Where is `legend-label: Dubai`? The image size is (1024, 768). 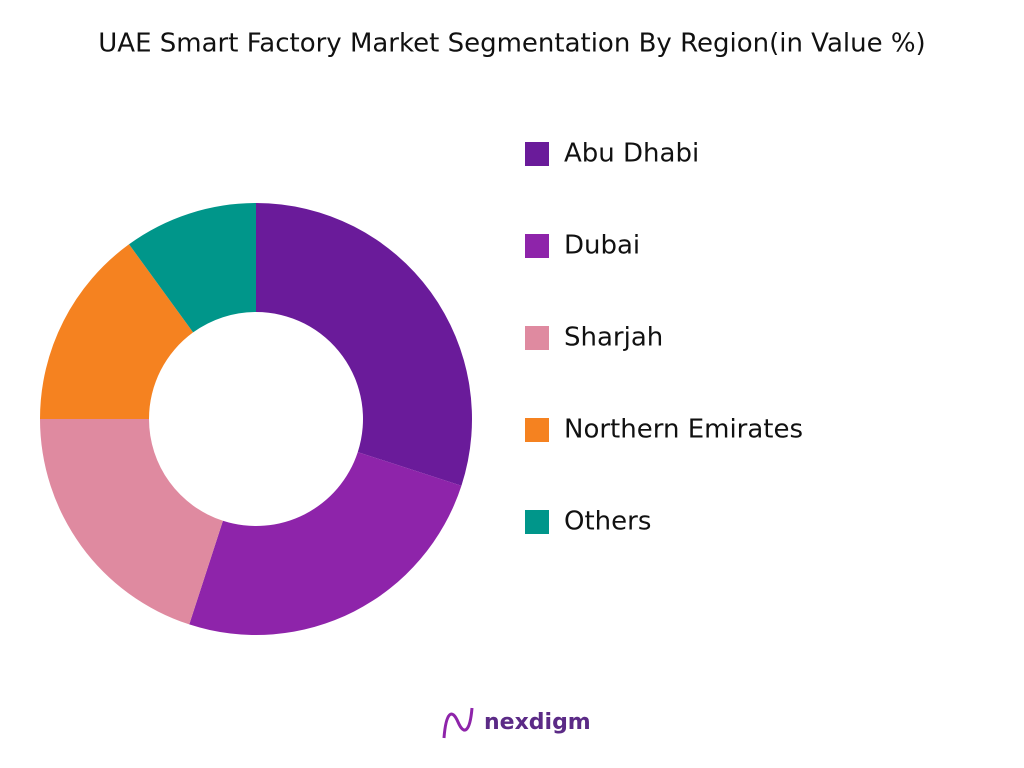
legend-label: Dubai is located at coordinates (602, 246).